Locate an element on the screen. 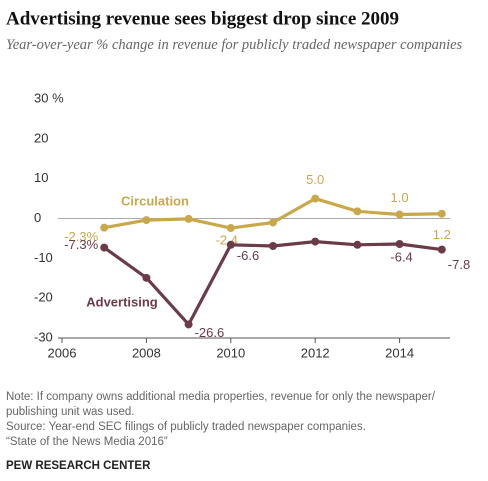 Image resolution: width=488 pixels, height=481 pixels. y-tick-label: -10 is located at coordinates (43, 257).